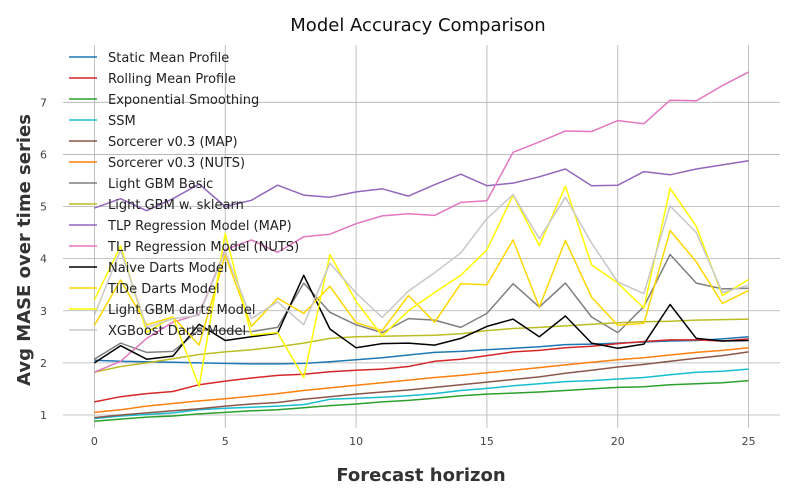 This screenshot has height=500, width=800. Describe the element at coordinates (203, 247) in the screenshot. I see `legend-label-tlp-regression-model-nuts: TLP Regression Model (NUTS)` at that location.